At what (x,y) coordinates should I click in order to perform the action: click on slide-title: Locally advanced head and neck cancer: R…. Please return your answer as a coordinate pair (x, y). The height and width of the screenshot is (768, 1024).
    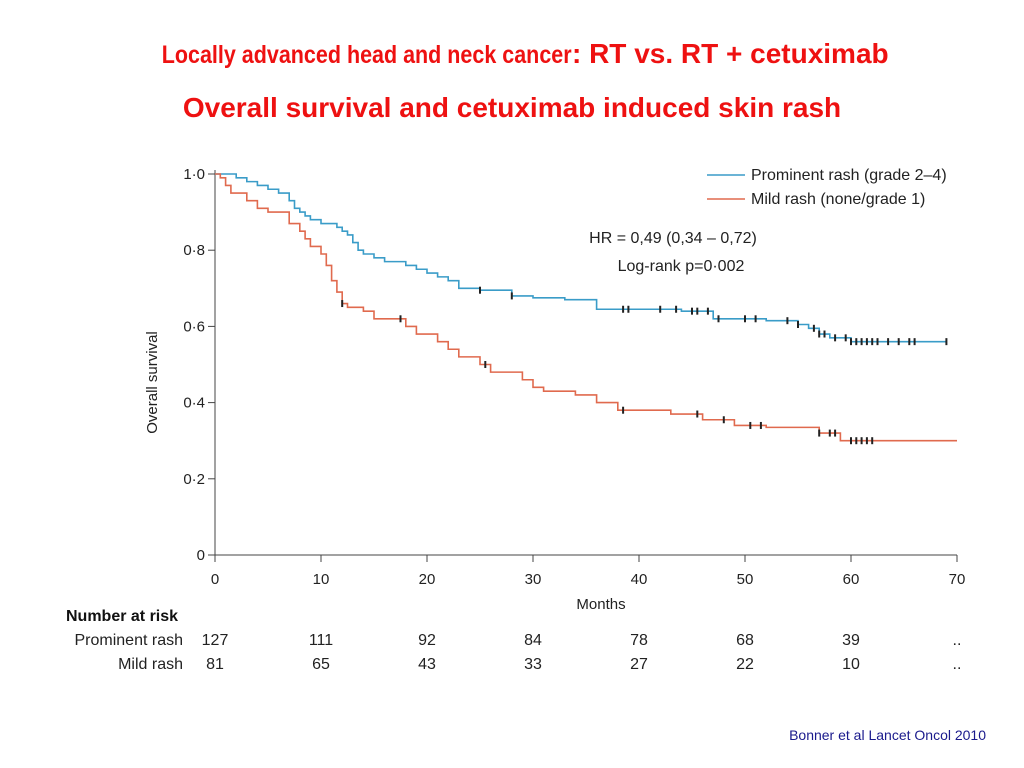
    Looking at the image, I should click on (512, 54).